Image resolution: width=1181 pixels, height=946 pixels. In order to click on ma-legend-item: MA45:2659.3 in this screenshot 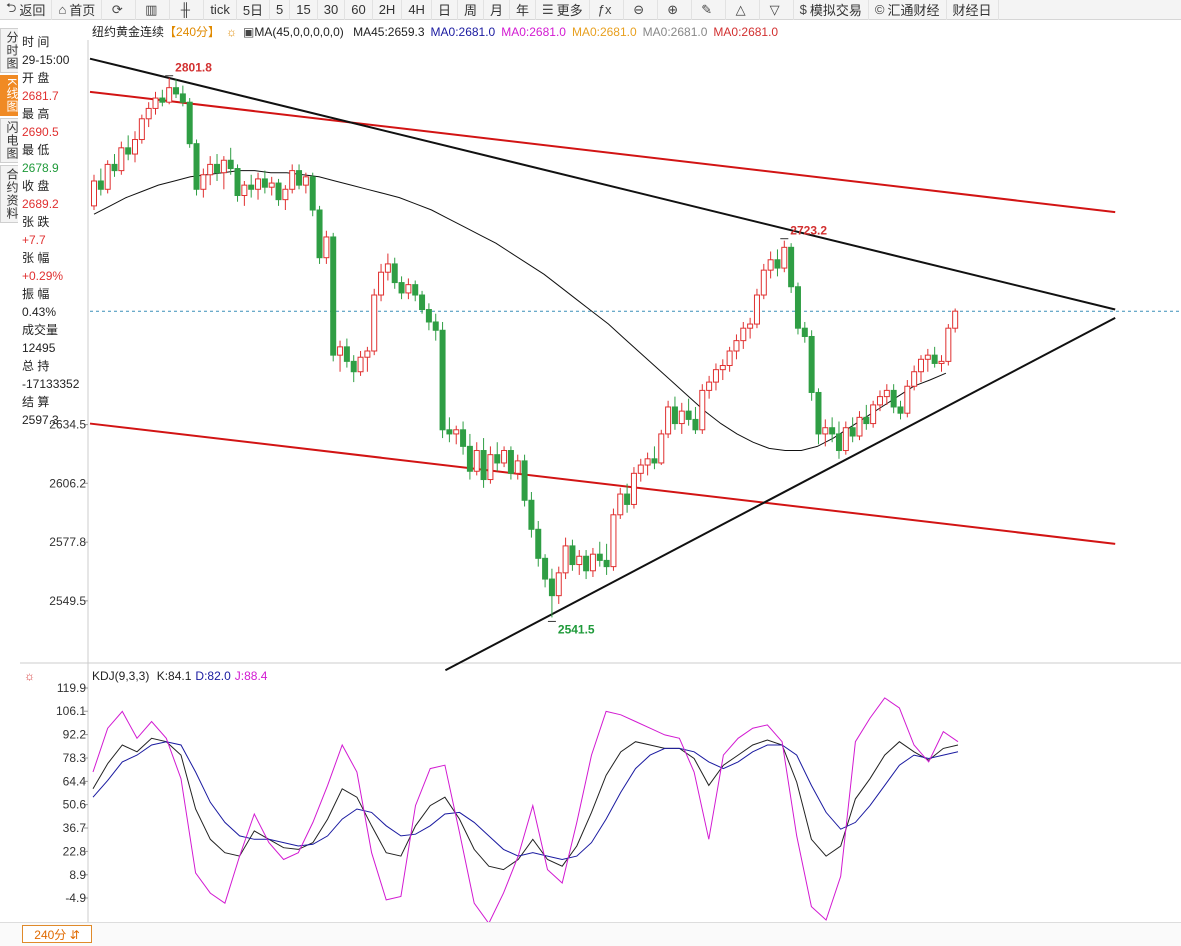, I will do `click(389, 32)`.